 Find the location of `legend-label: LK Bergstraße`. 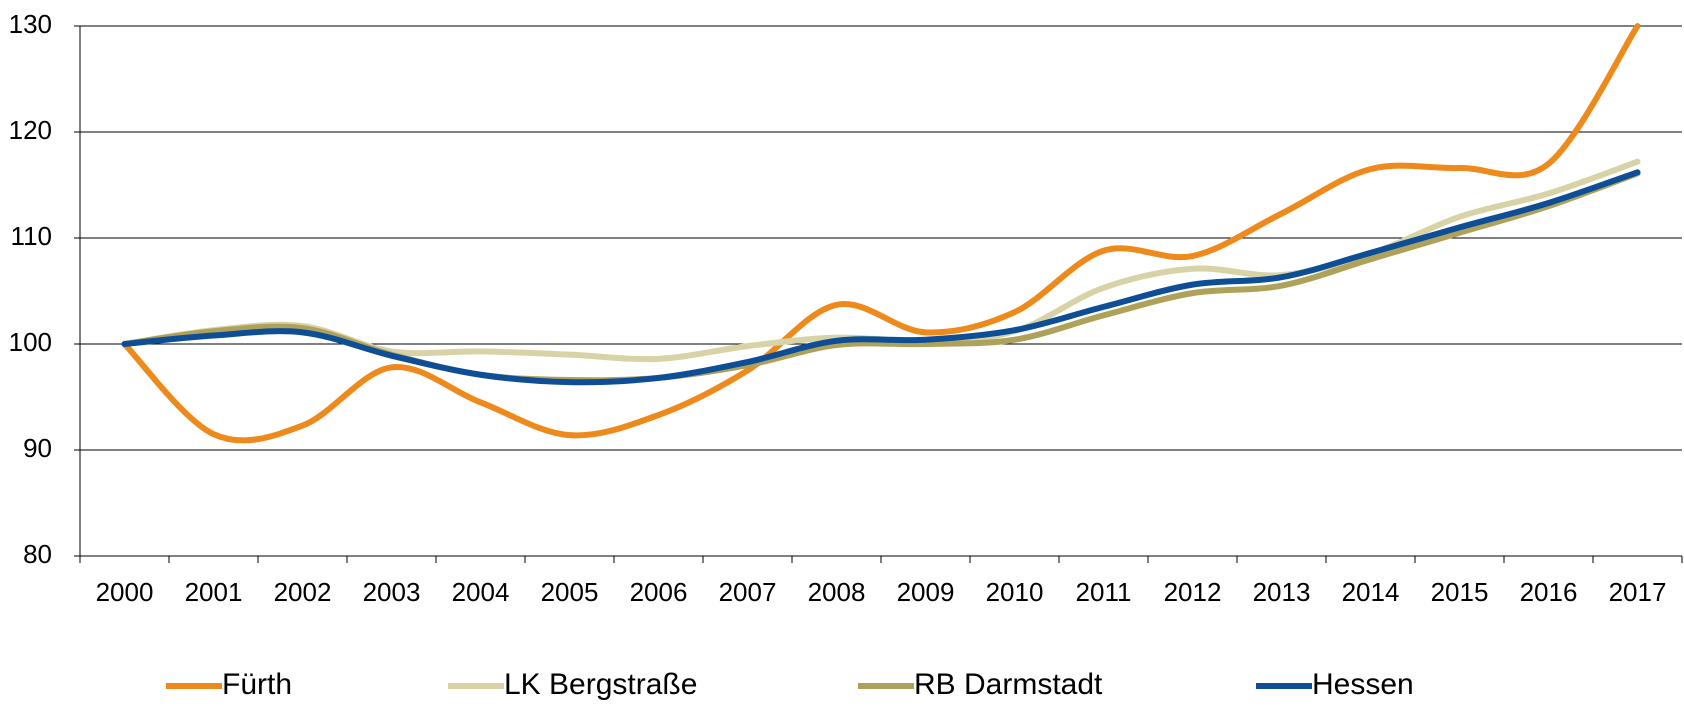

legend-label: LK Bergstraße is located at coordinates (600, 684).